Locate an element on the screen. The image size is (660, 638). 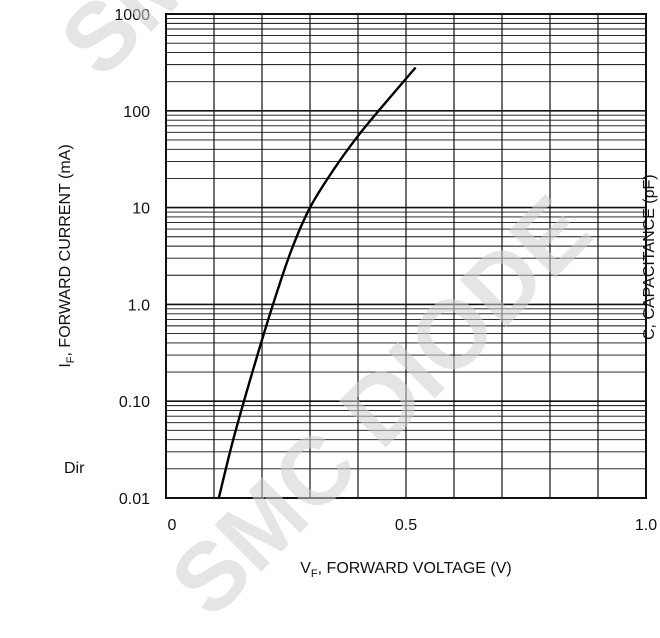
x-tick-label: 0.5 is located at coordinates (406, 525).